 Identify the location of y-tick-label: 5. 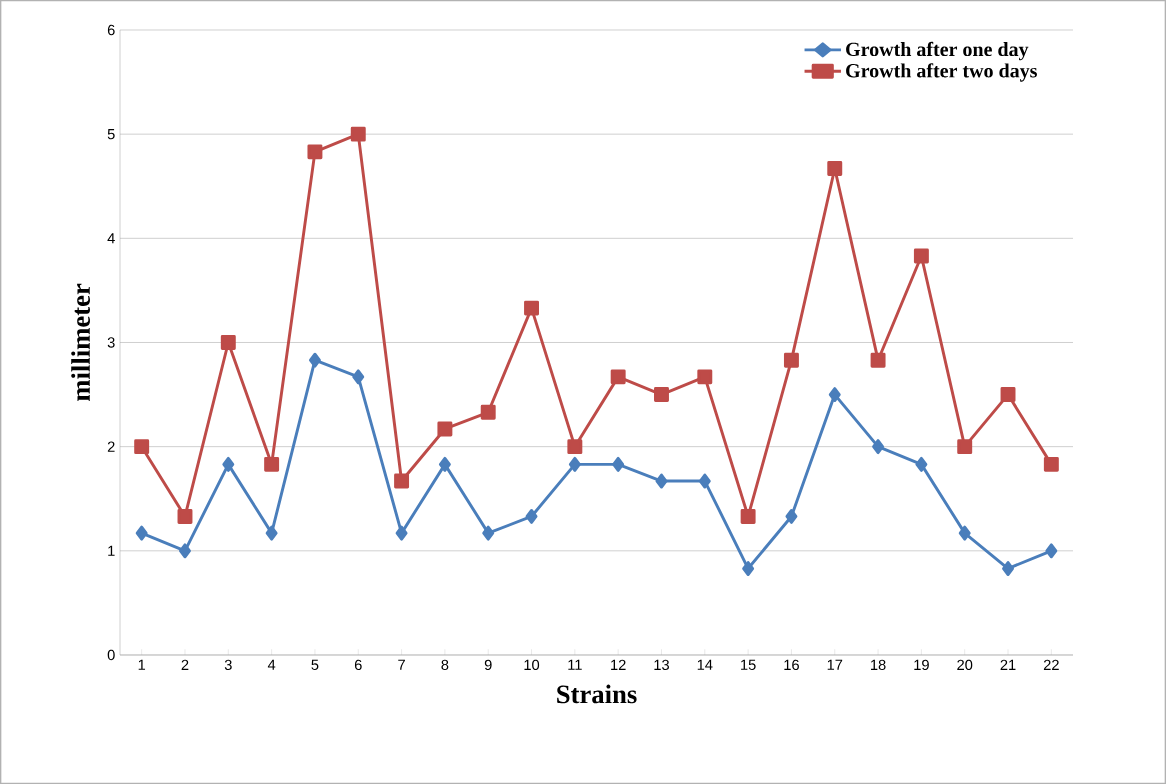
(111, 134).